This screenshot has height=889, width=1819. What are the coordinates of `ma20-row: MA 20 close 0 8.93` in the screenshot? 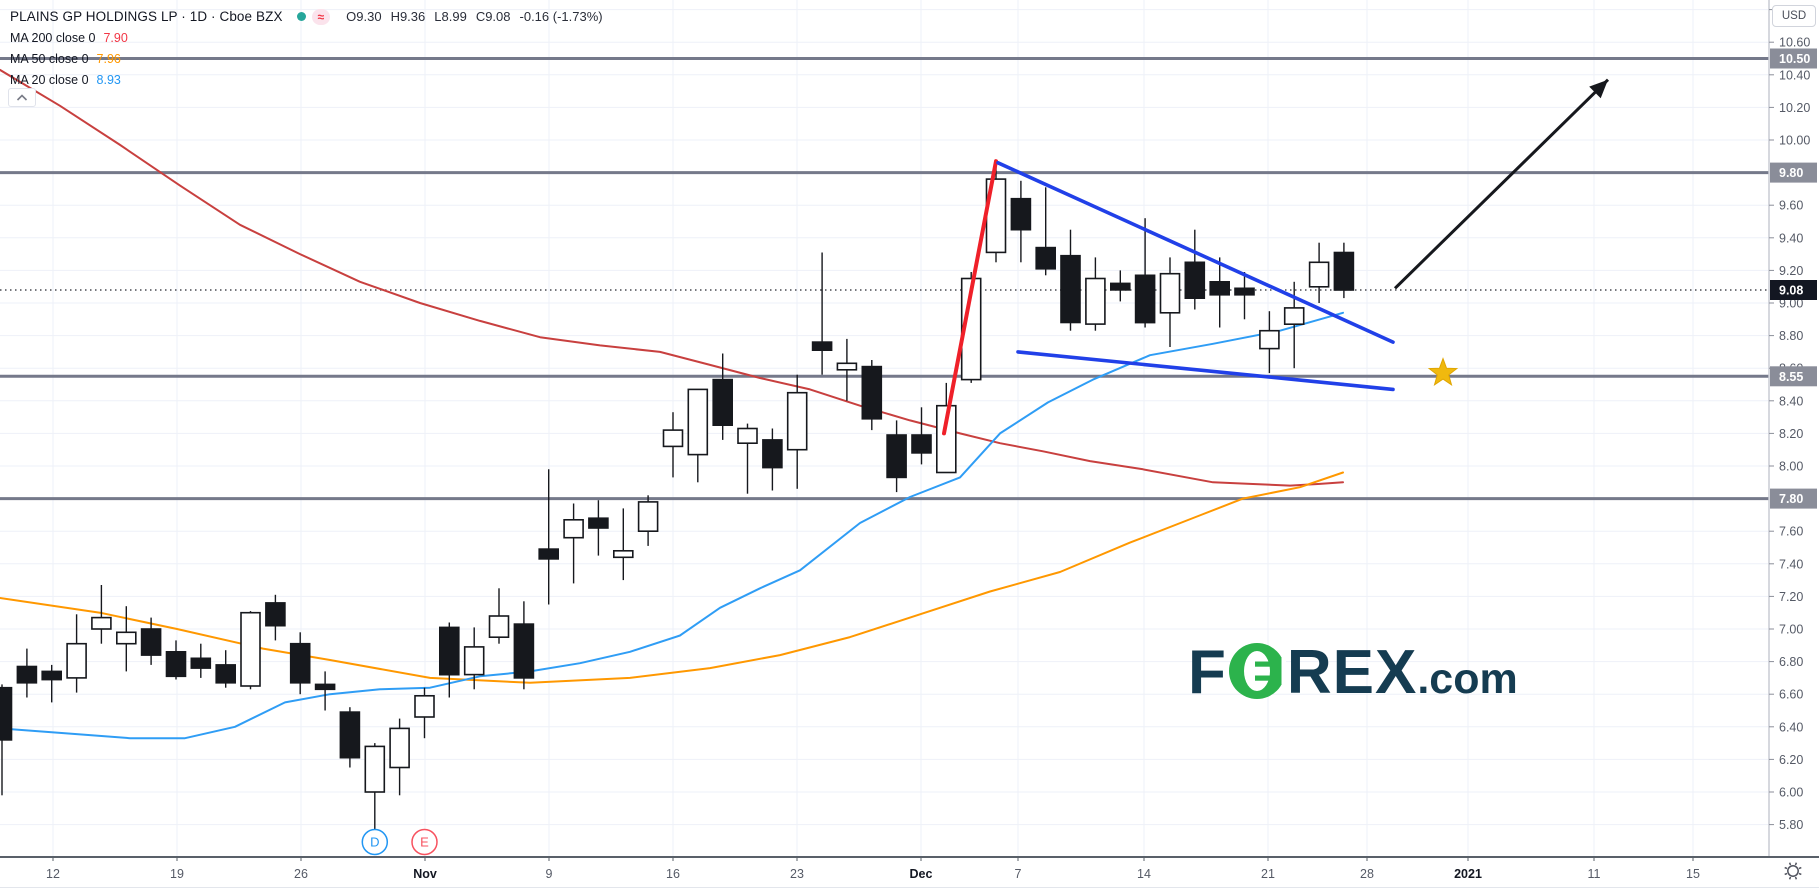 It's located at (306, 79).